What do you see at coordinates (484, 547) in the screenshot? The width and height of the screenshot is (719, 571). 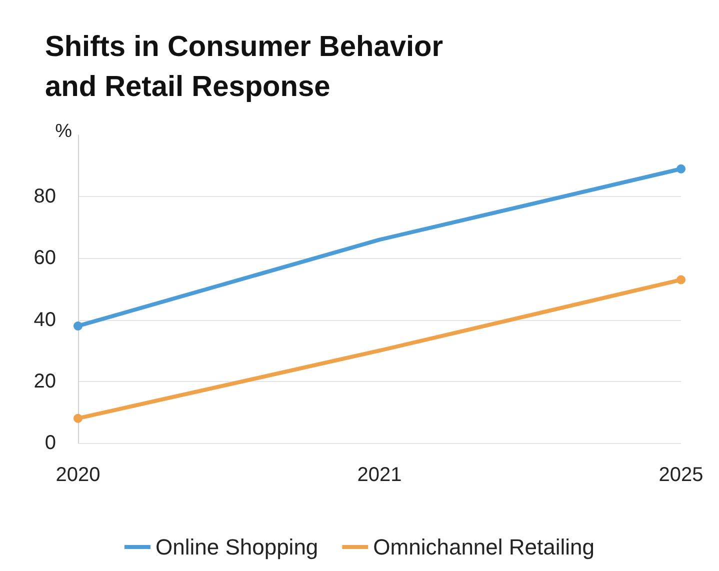 I see `legend-label: Omnichannel Retailing` at bounding box center [484, 547].